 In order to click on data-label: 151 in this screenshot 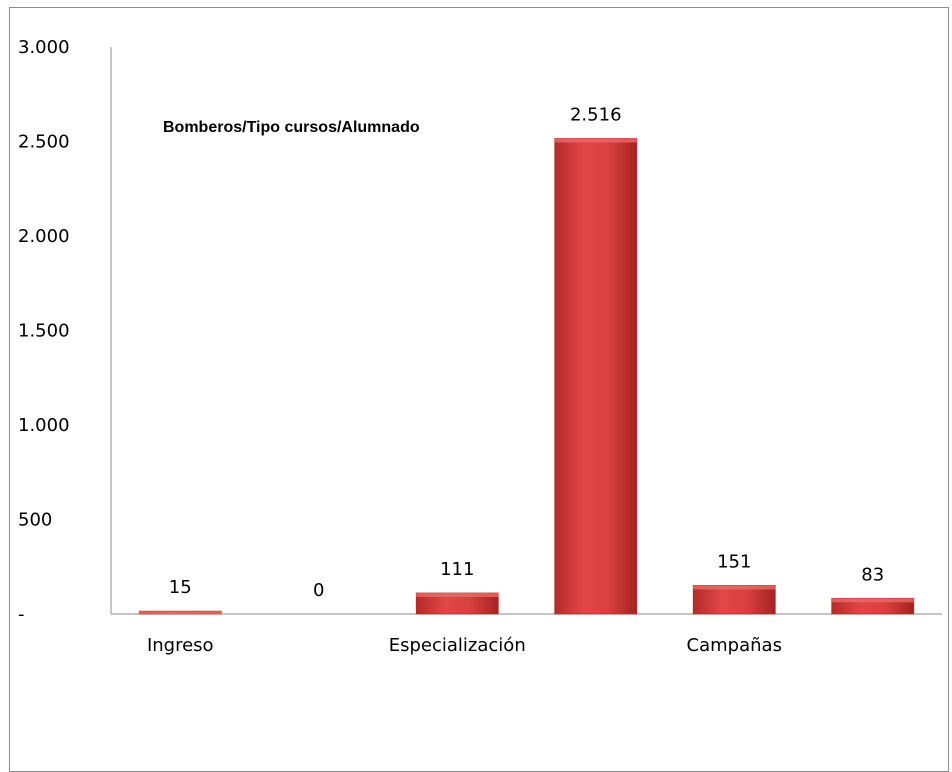, I will do `click(734, 561)`.